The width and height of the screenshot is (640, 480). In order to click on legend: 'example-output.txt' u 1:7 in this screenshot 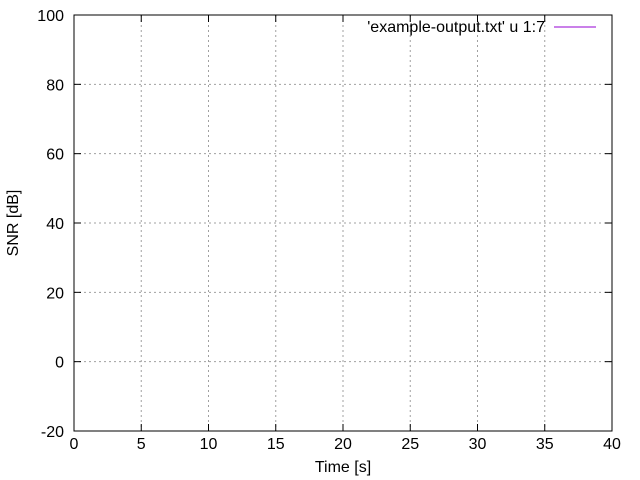, I will do `click(481, 27)`.